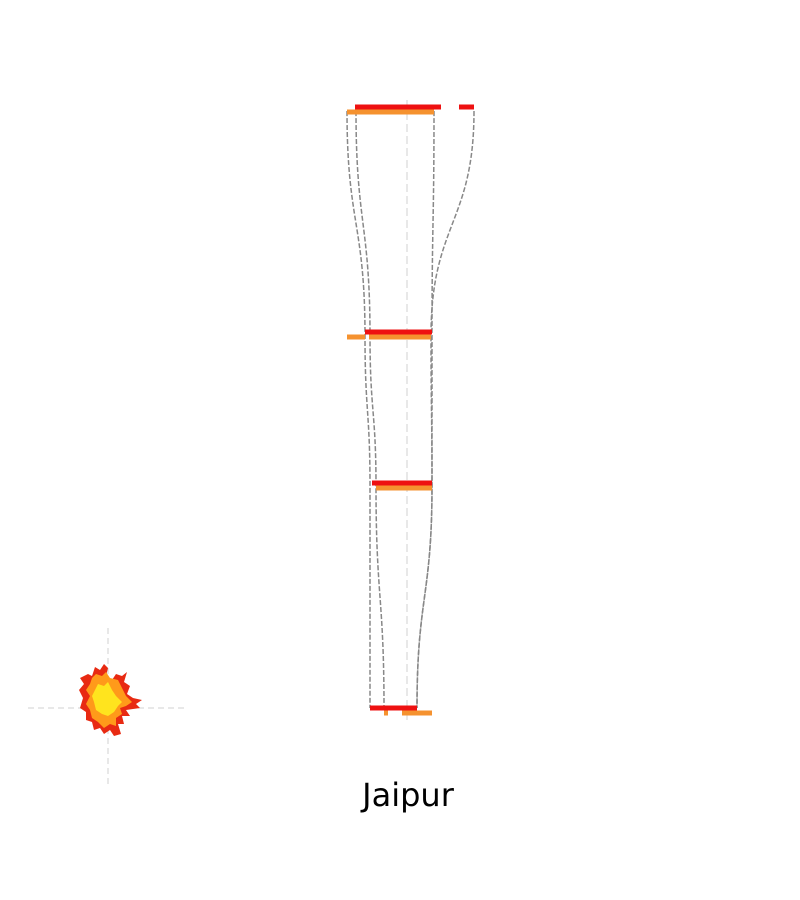 This screenshot has width=800, height=900. I want to click on bar-segments, so click(410, 410).